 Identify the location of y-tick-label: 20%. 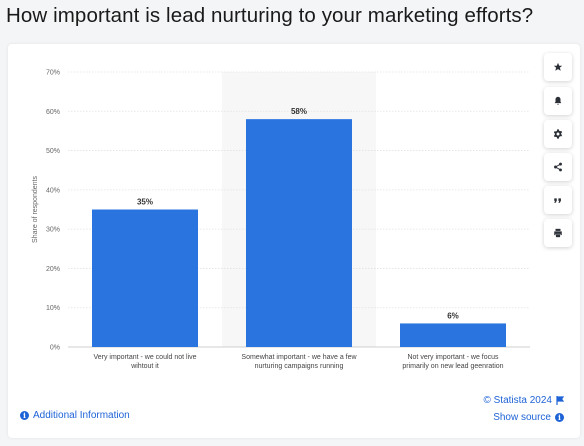
(53, 269).